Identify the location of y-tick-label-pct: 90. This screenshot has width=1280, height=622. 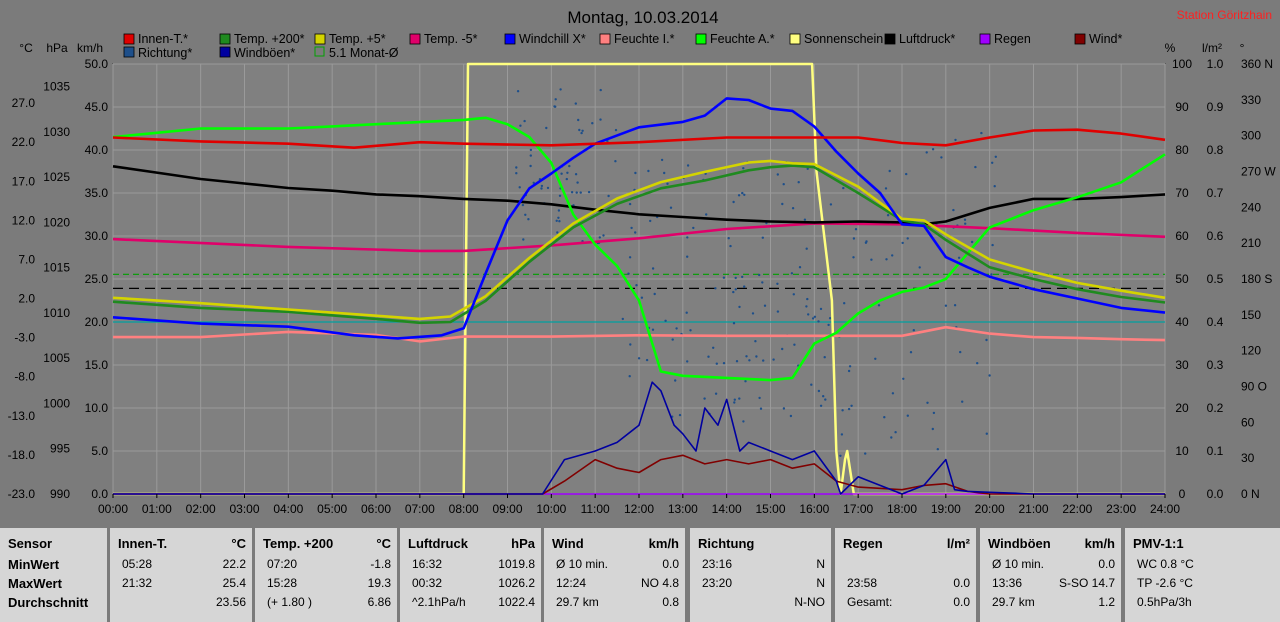
(1182, 107).